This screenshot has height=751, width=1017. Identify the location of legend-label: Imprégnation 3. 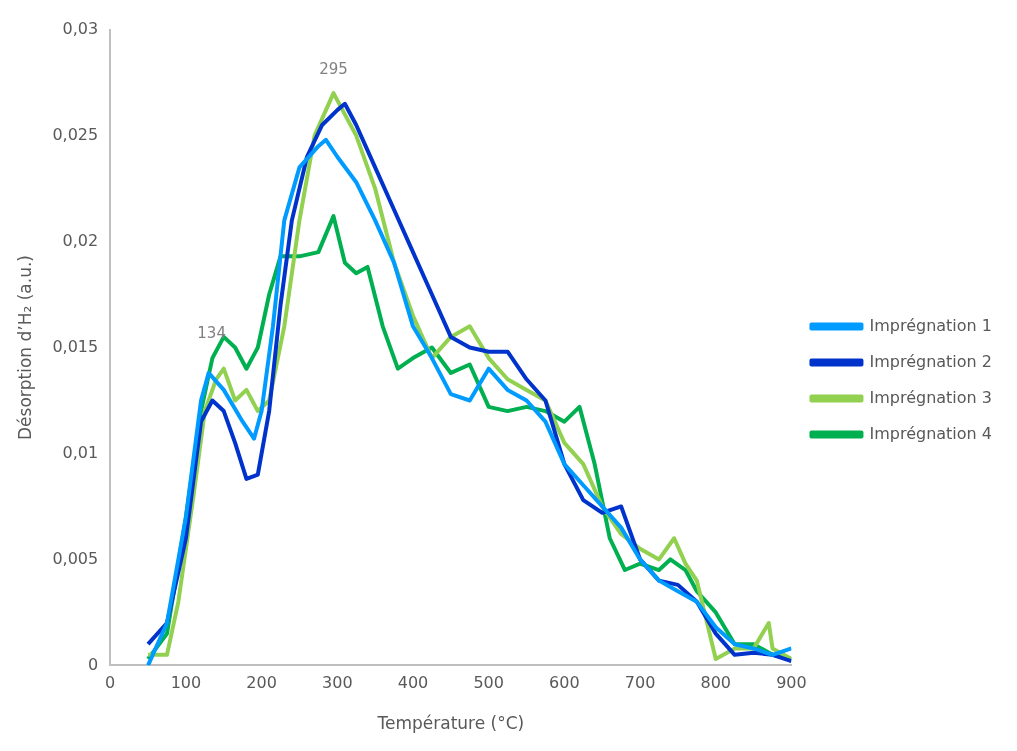
(930, 397).